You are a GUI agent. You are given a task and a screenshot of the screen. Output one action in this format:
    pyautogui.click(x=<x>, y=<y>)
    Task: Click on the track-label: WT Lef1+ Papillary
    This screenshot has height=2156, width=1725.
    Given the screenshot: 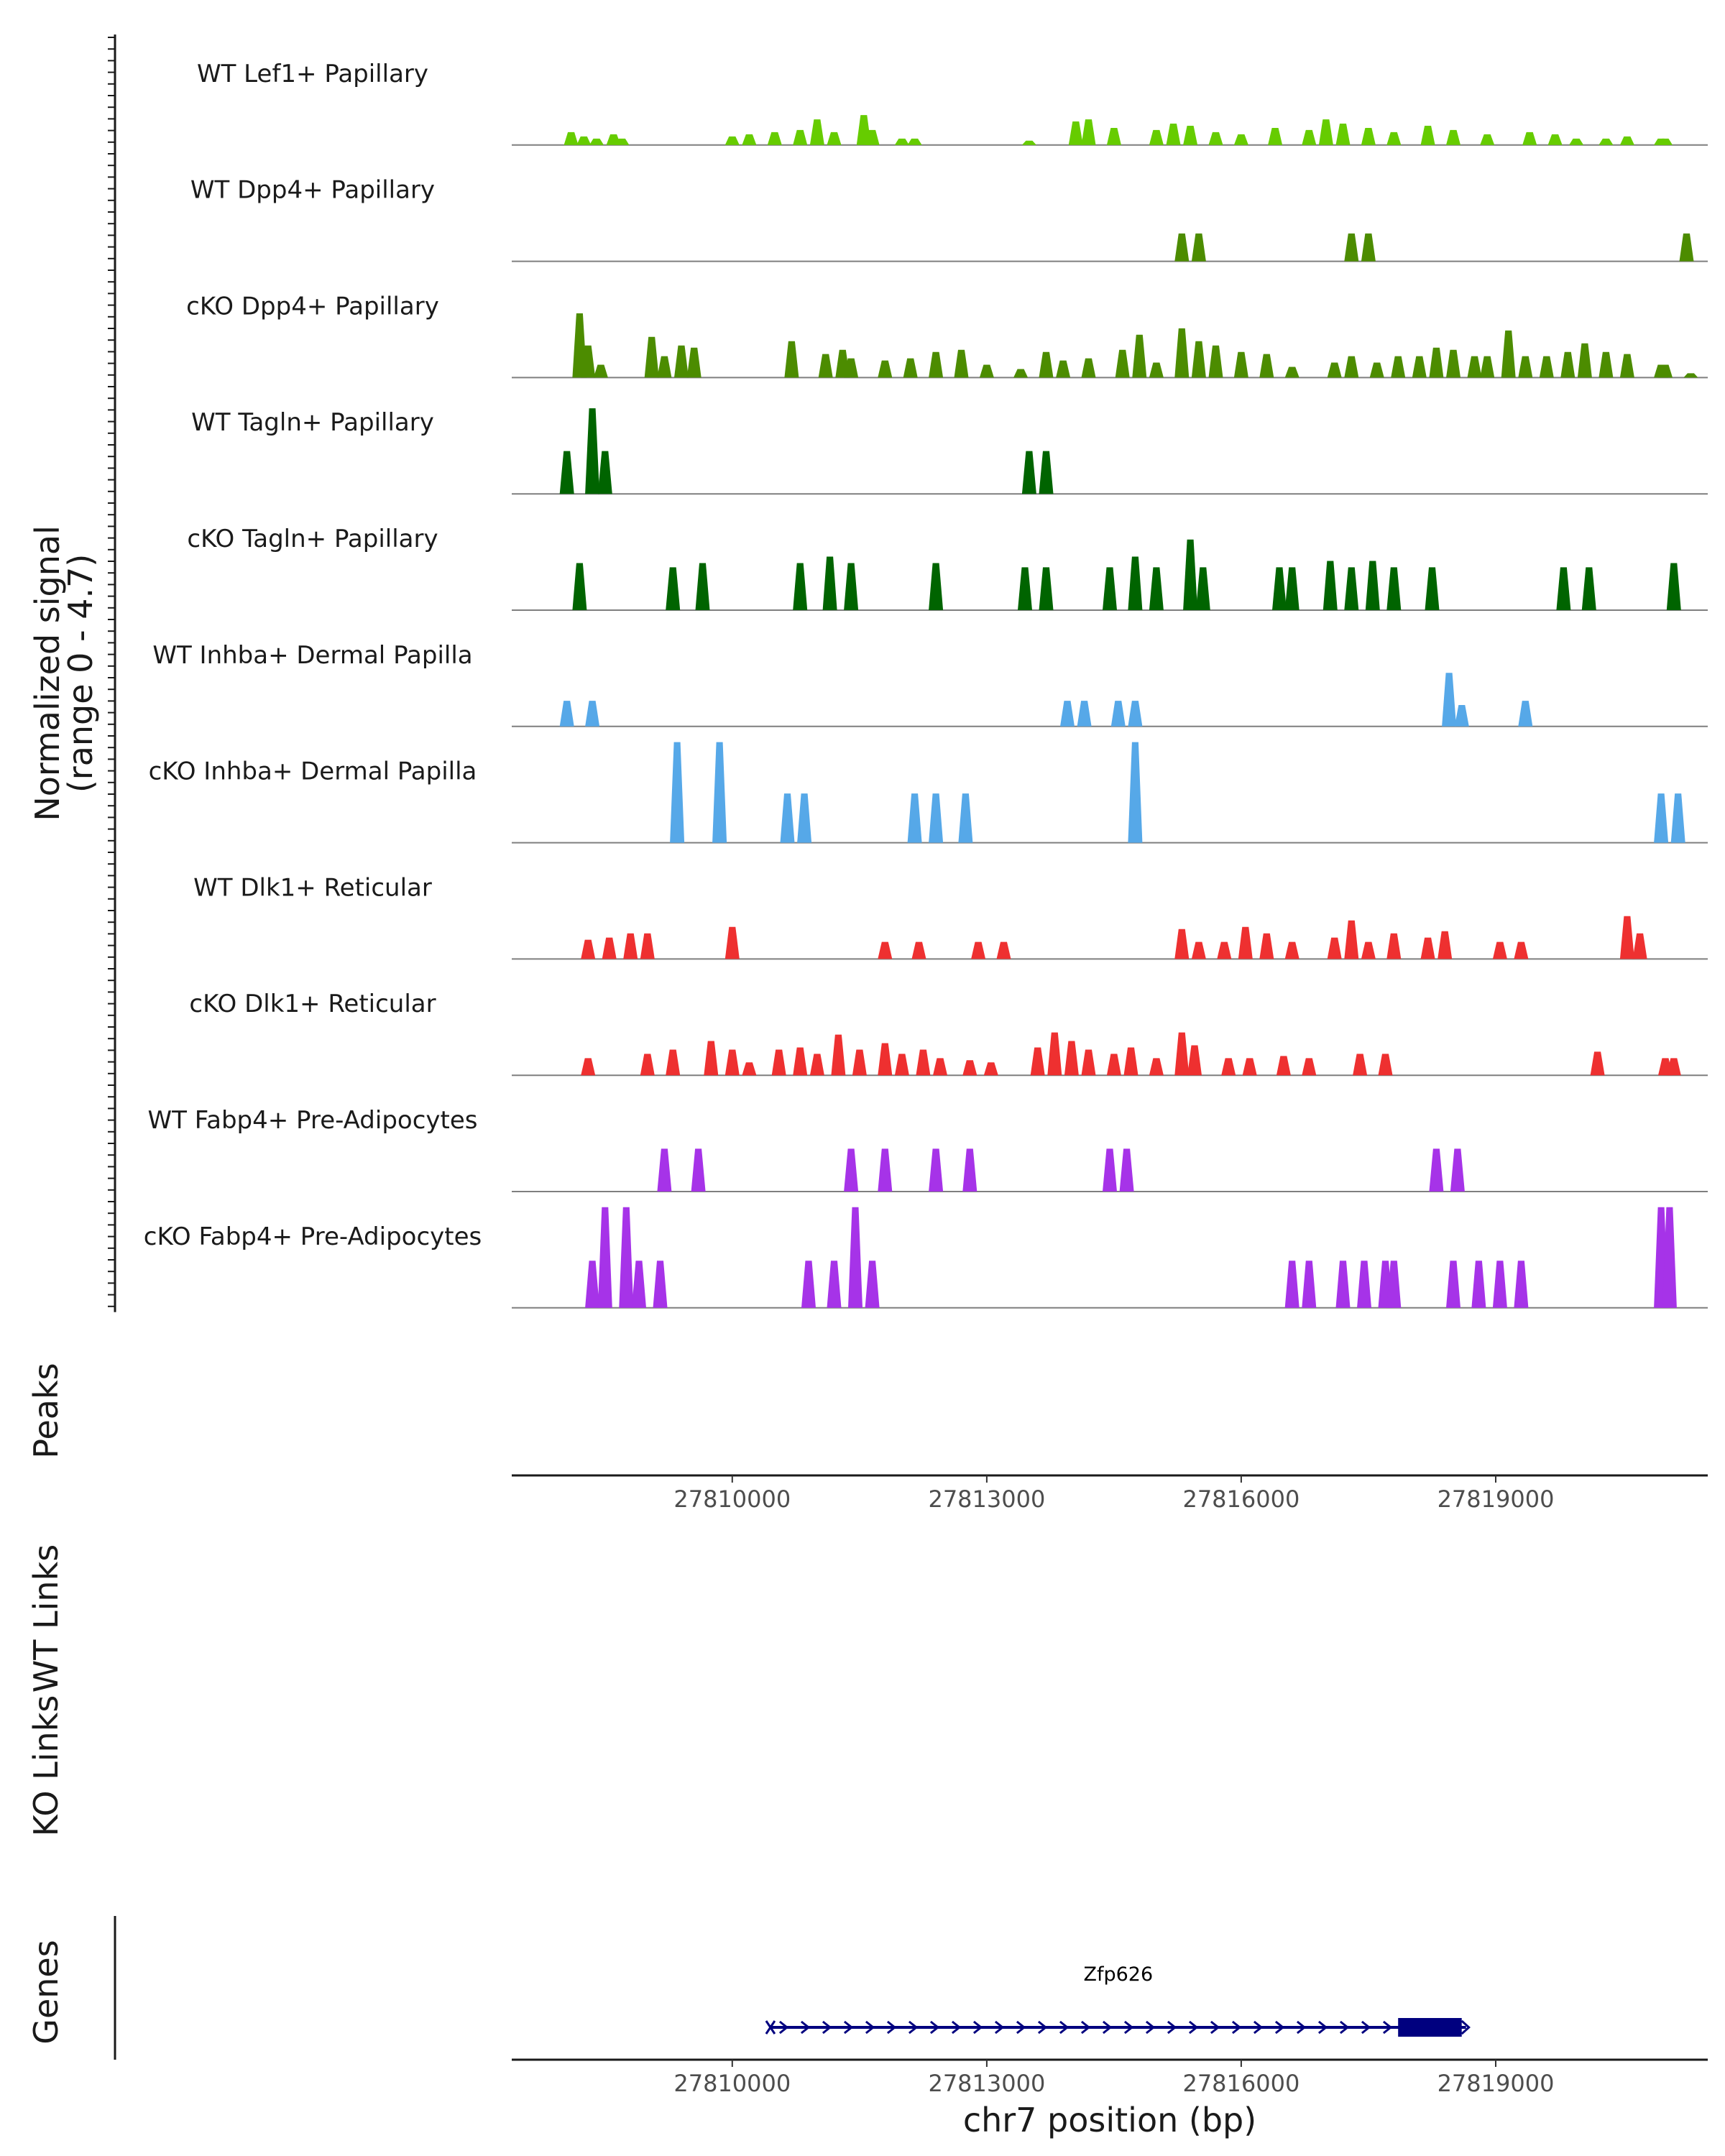 What is the action you would take?
    pyautogui.click(x=312, y=74)
    